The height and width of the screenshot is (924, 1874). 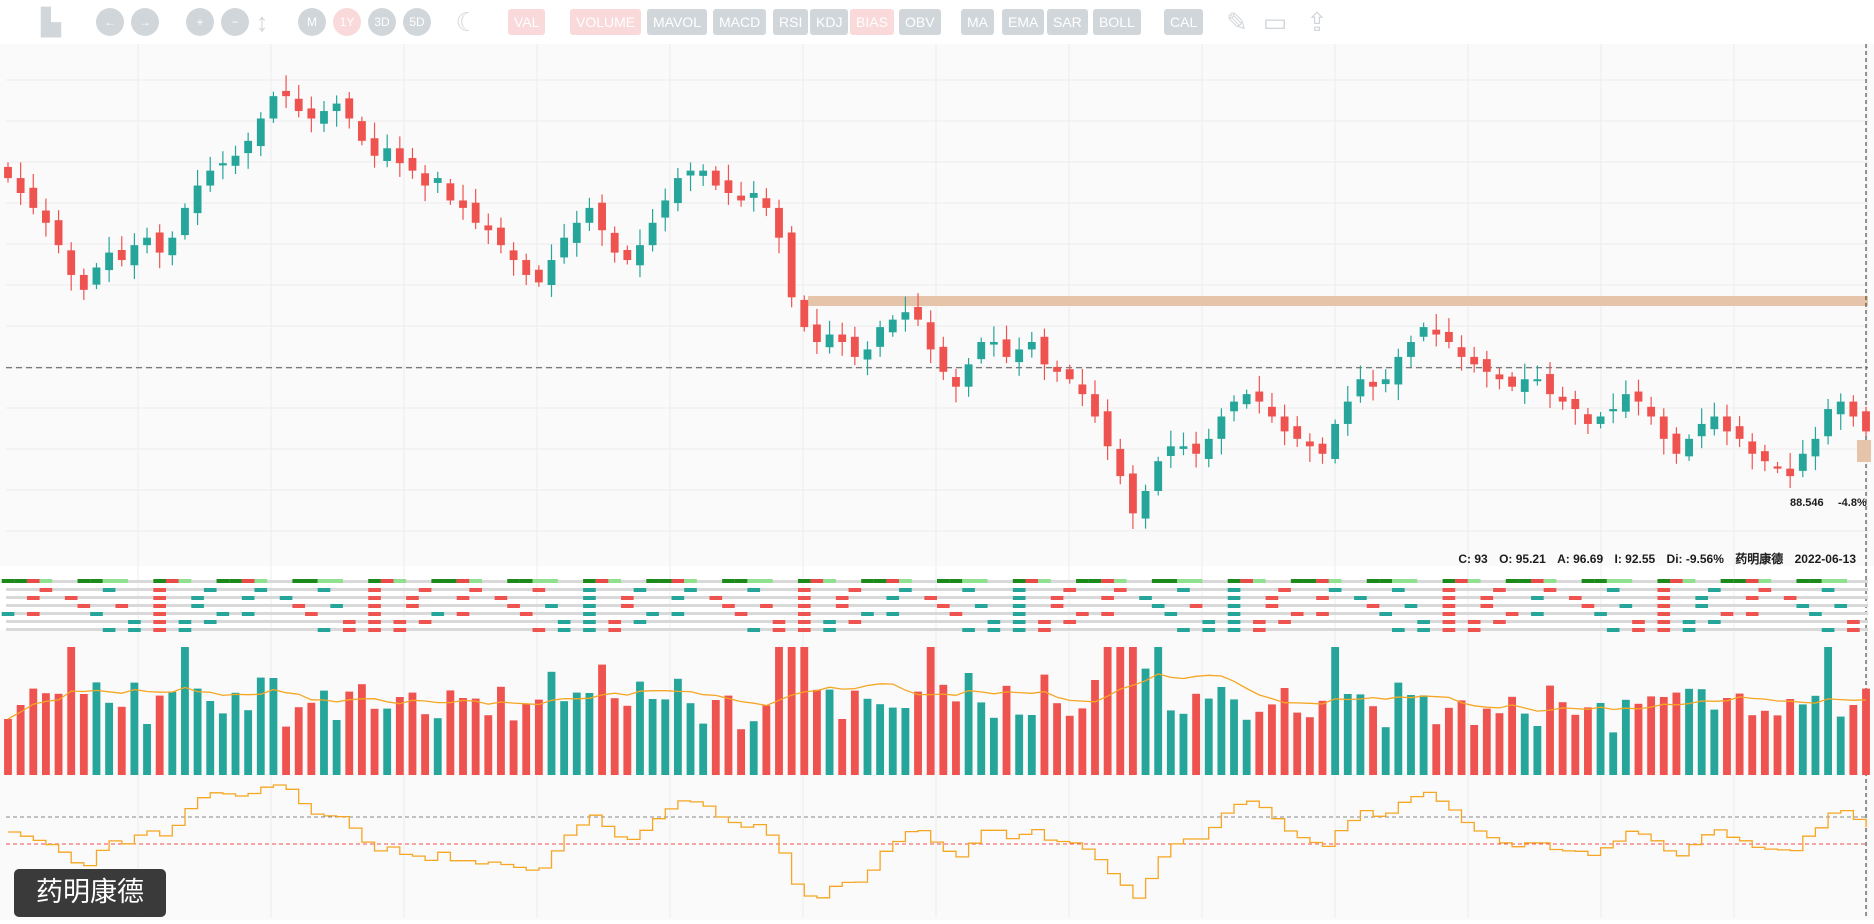 What do you see at coordinates (920, 22) in the screenshot?
I see `obv-toggle-button: OBV` at bounding box center [920, 22].